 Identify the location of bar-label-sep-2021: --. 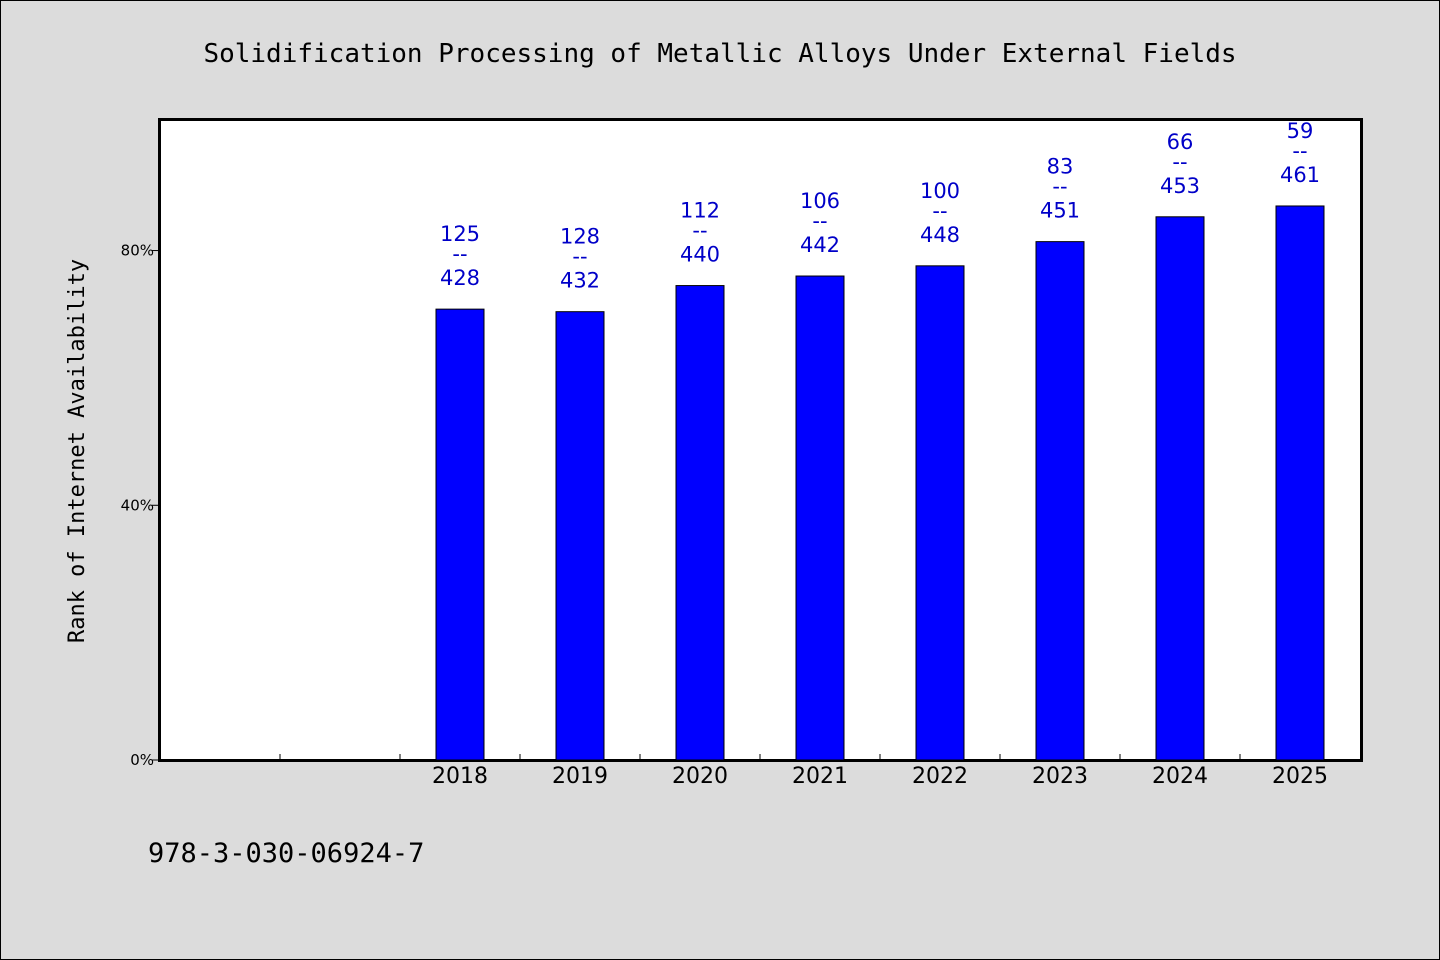
(819, 221).